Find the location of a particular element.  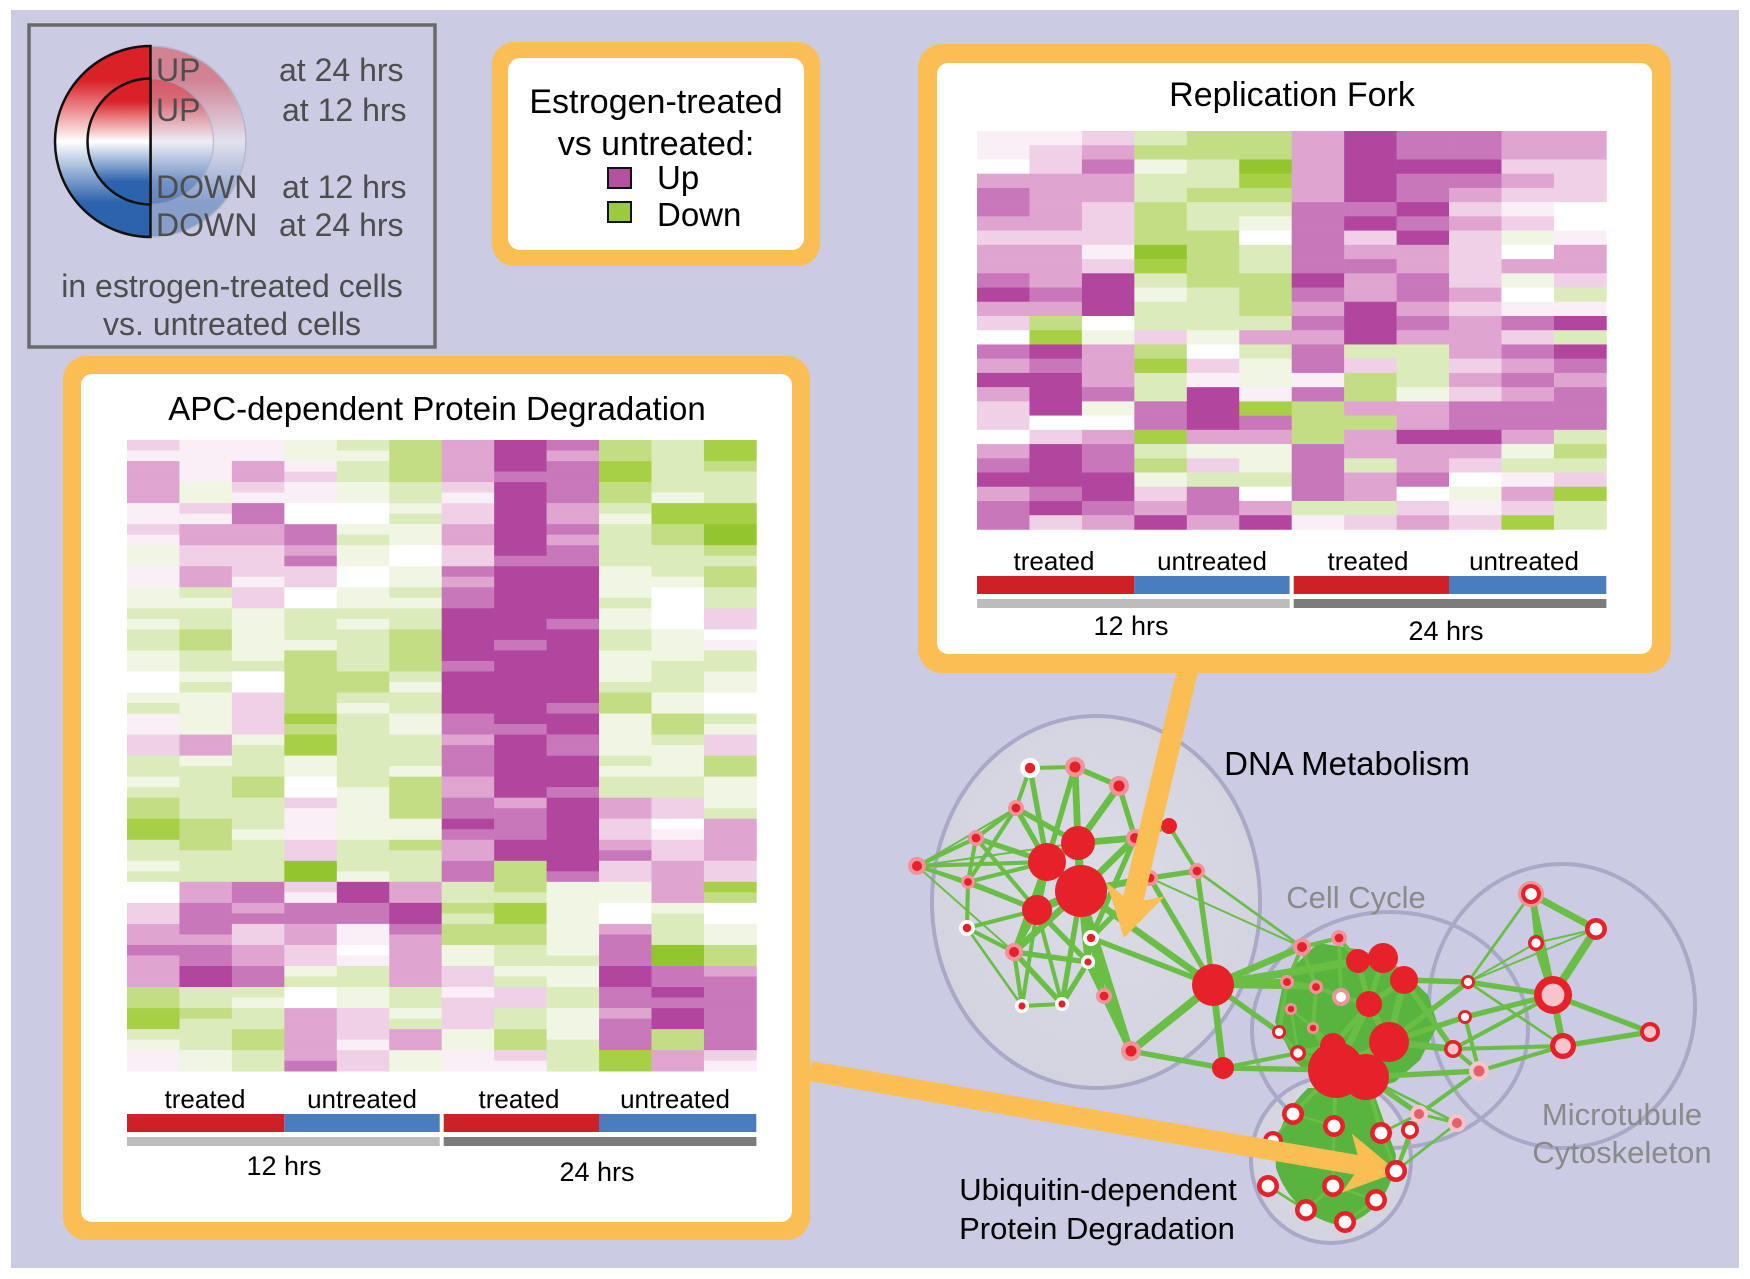

svg-text: Down is located at coordinates (699, 214).